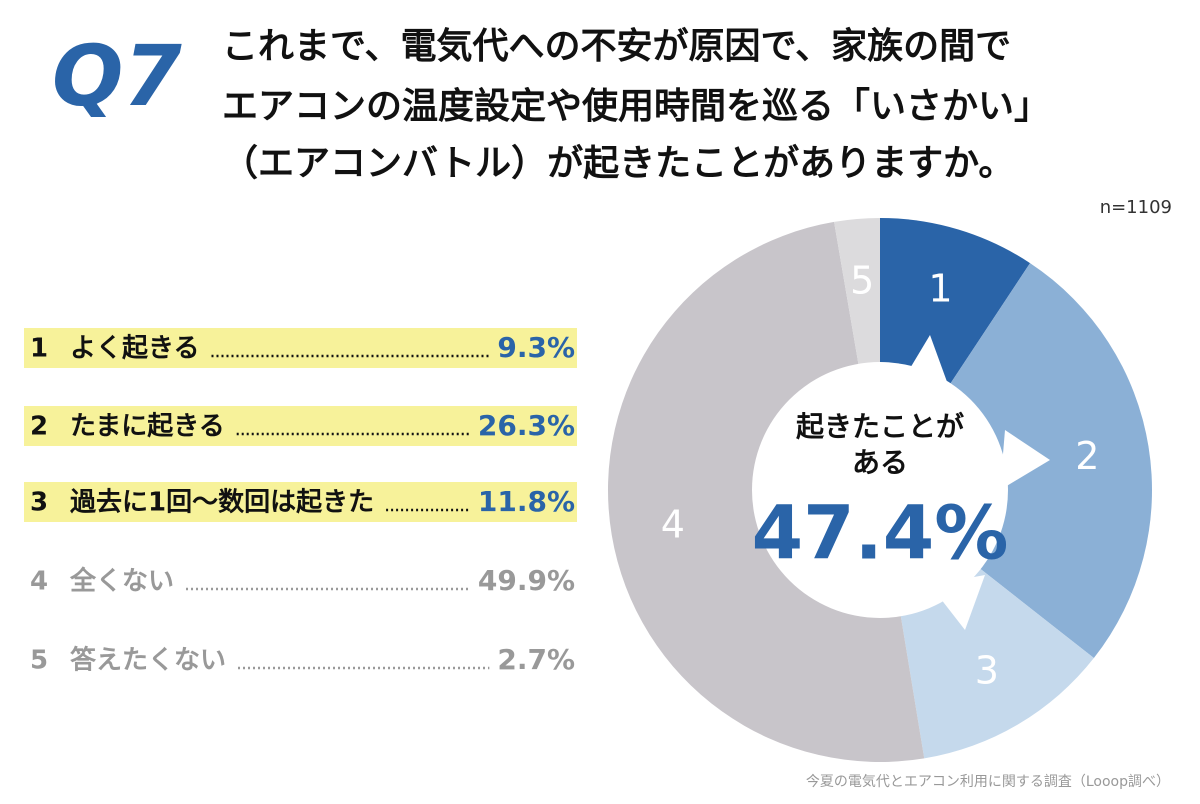  I want to click on legend-value: 2.7%, so click(536, 659).